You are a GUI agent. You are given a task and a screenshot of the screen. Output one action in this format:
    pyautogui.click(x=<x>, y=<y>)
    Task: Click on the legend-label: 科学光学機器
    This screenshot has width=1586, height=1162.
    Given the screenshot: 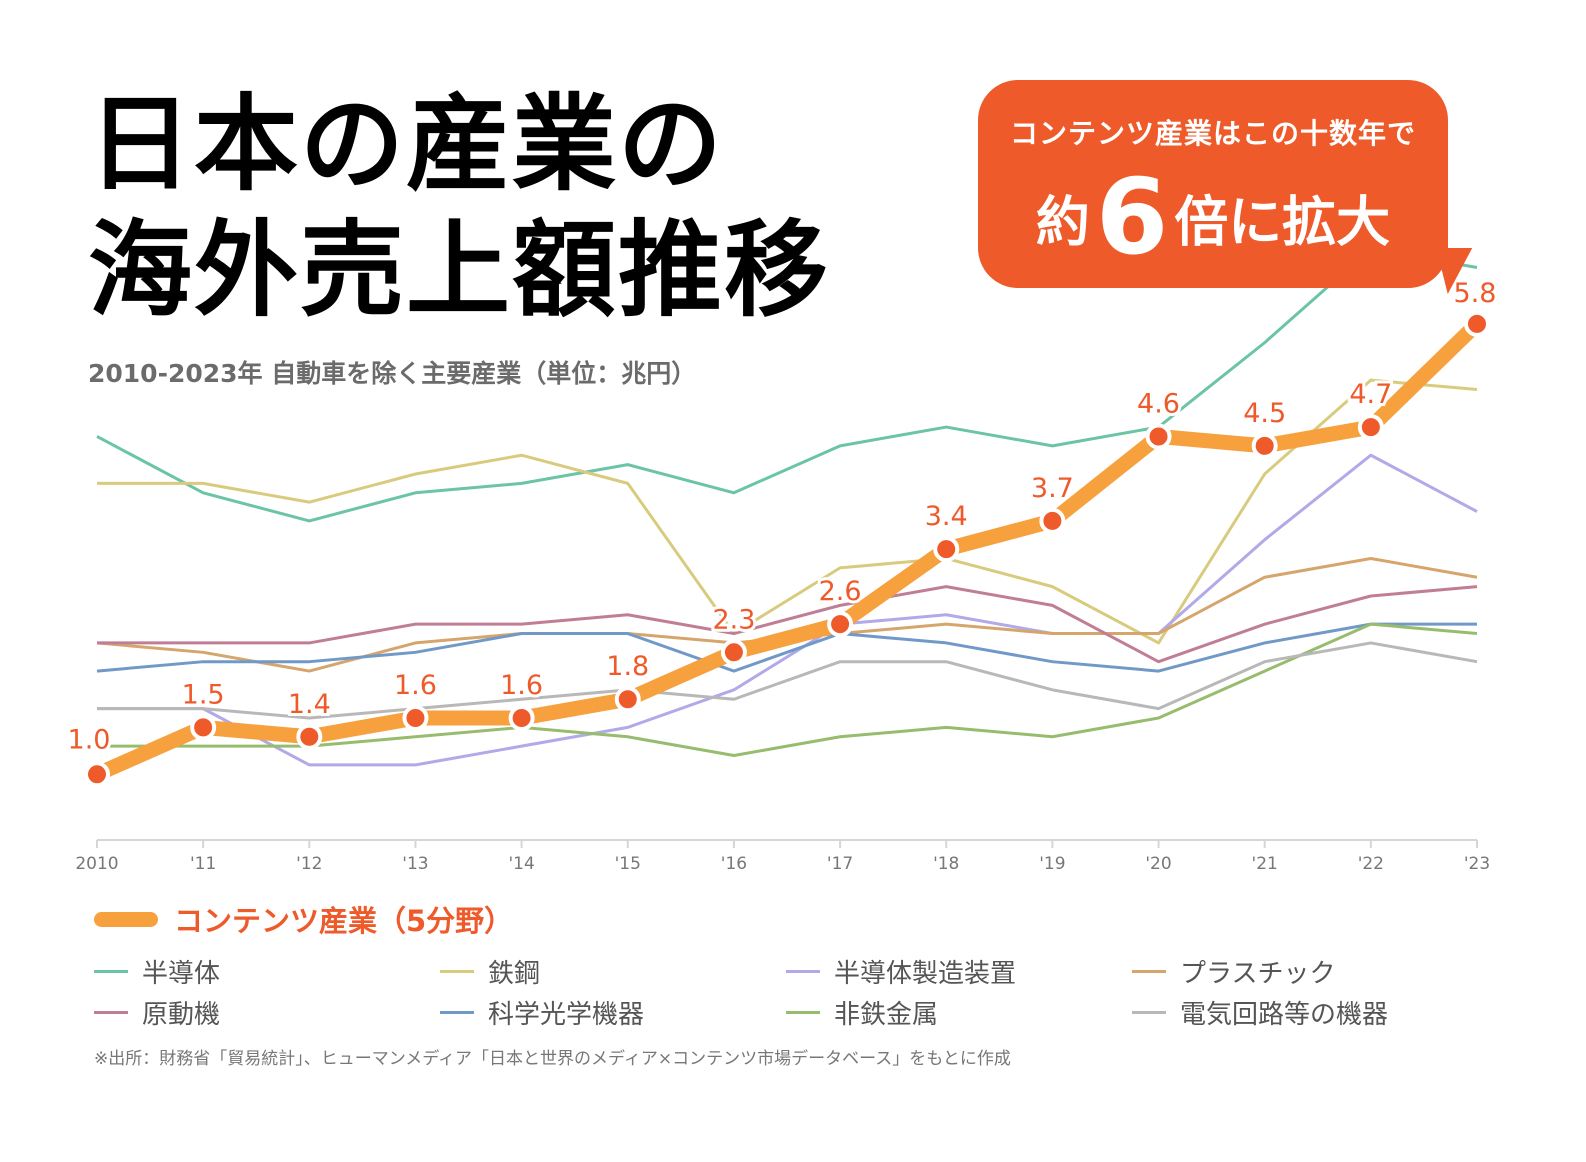 What is the action you would take?
    pyautogui.click(x=566, y=1015)
    